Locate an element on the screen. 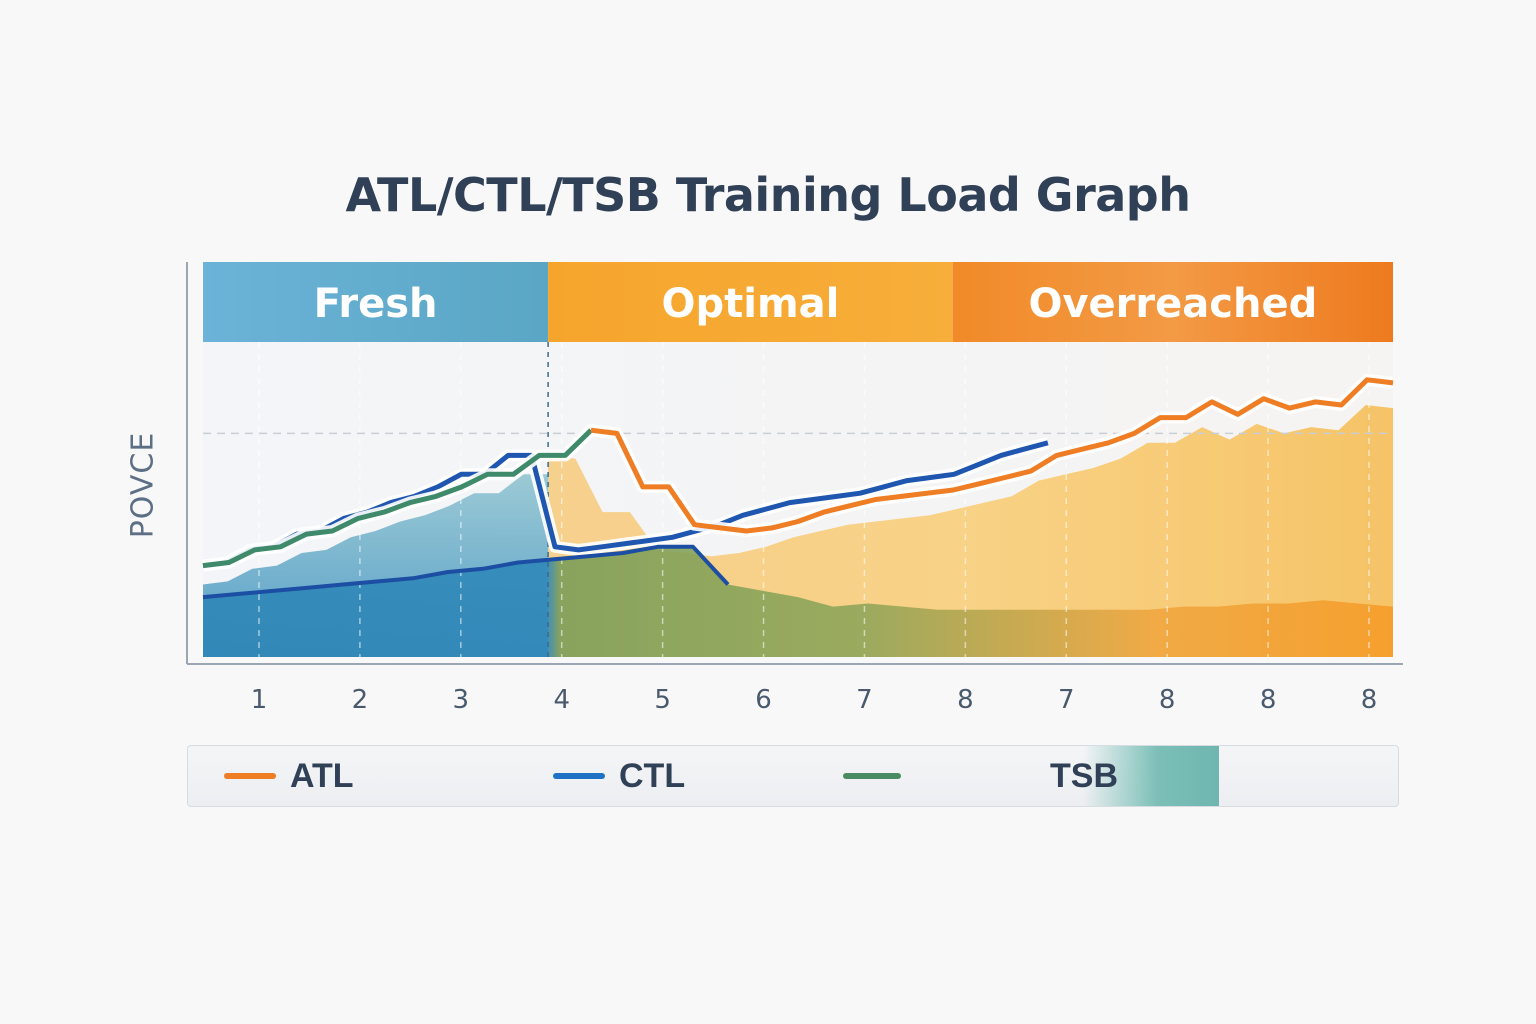 This screenshot has width=1536, height=1024. x-tick-label-10: 8 is located at coordinates (1268, 700).